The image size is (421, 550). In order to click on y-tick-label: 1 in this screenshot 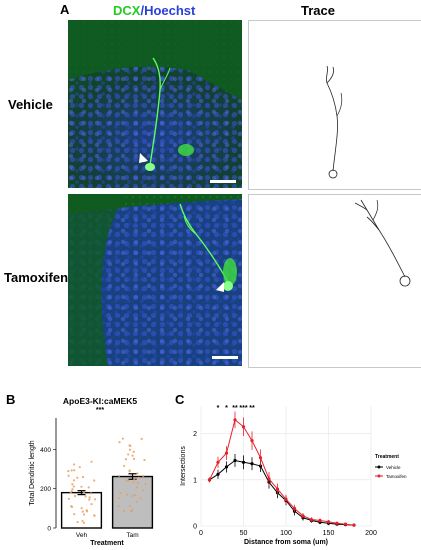, I will do `click(195, 480)`.